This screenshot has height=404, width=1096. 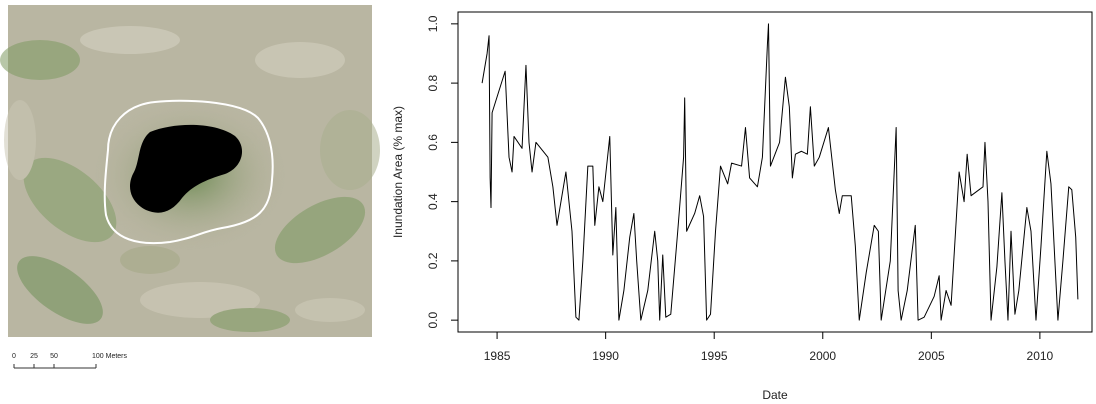 What do you see at coordinates (433, 319) in the screenshot?
I see `y-tick-label: 0.0` at bounding box center [433, 319].